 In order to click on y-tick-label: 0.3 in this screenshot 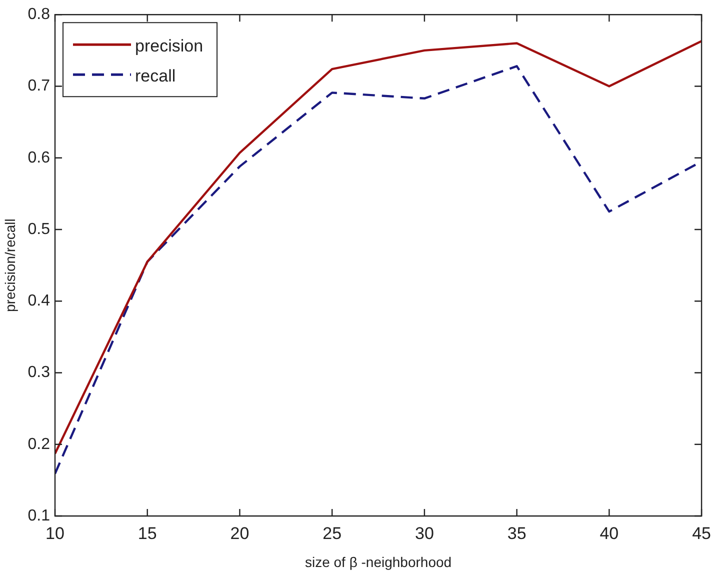, I will do `click(39, 373)`.